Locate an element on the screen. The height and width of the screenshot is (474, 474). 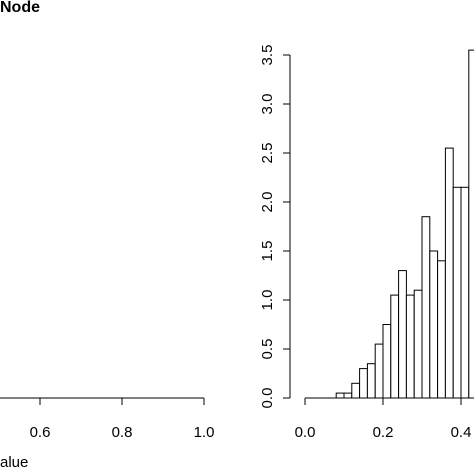
x-axis-label: alue is located at coordinates (14, 462).